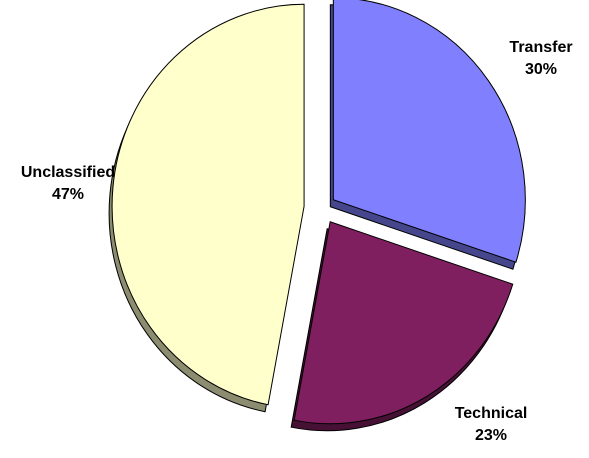 This screenshot has height=458, width=589. Describe the element at coordinates (68, 172) in the screenshot. I see `slice-label-name: Unclassified` at that location.